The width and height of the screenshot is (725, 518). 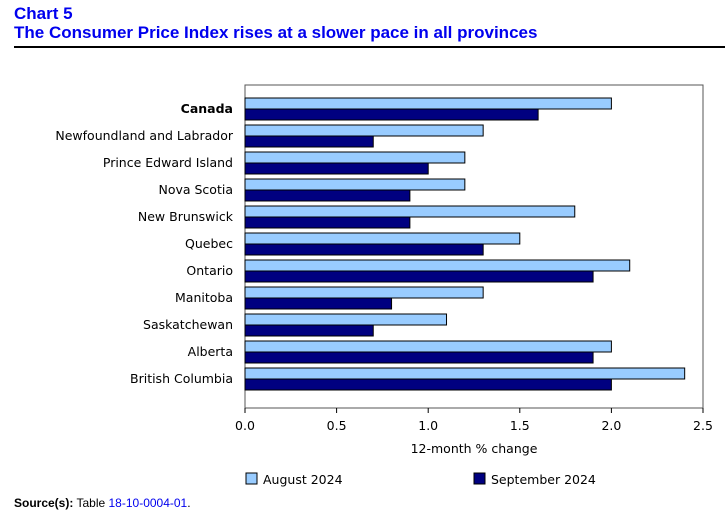 What do you see at coordinates (703, 425) in the screenshot?
I see `x-tick-label: 2.5` at bounding box center [703, 425].